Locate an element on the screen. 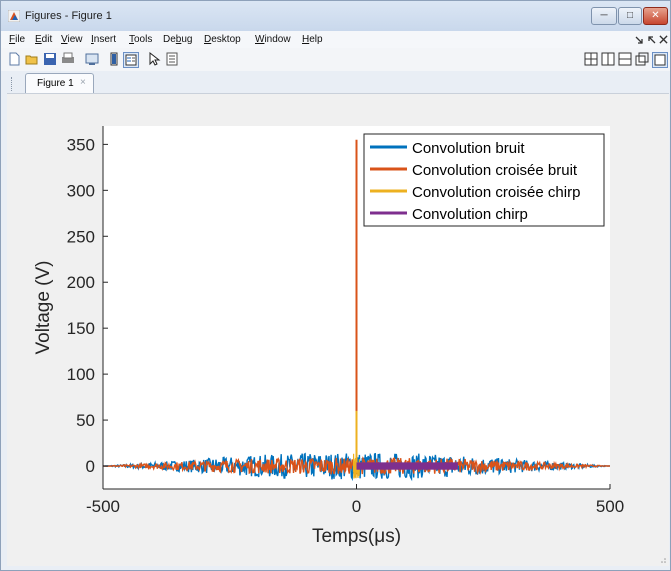 Image resolution: width=671 pixels, height=571 pixels. insert-legend-icon is located at coordinates (131, 60).